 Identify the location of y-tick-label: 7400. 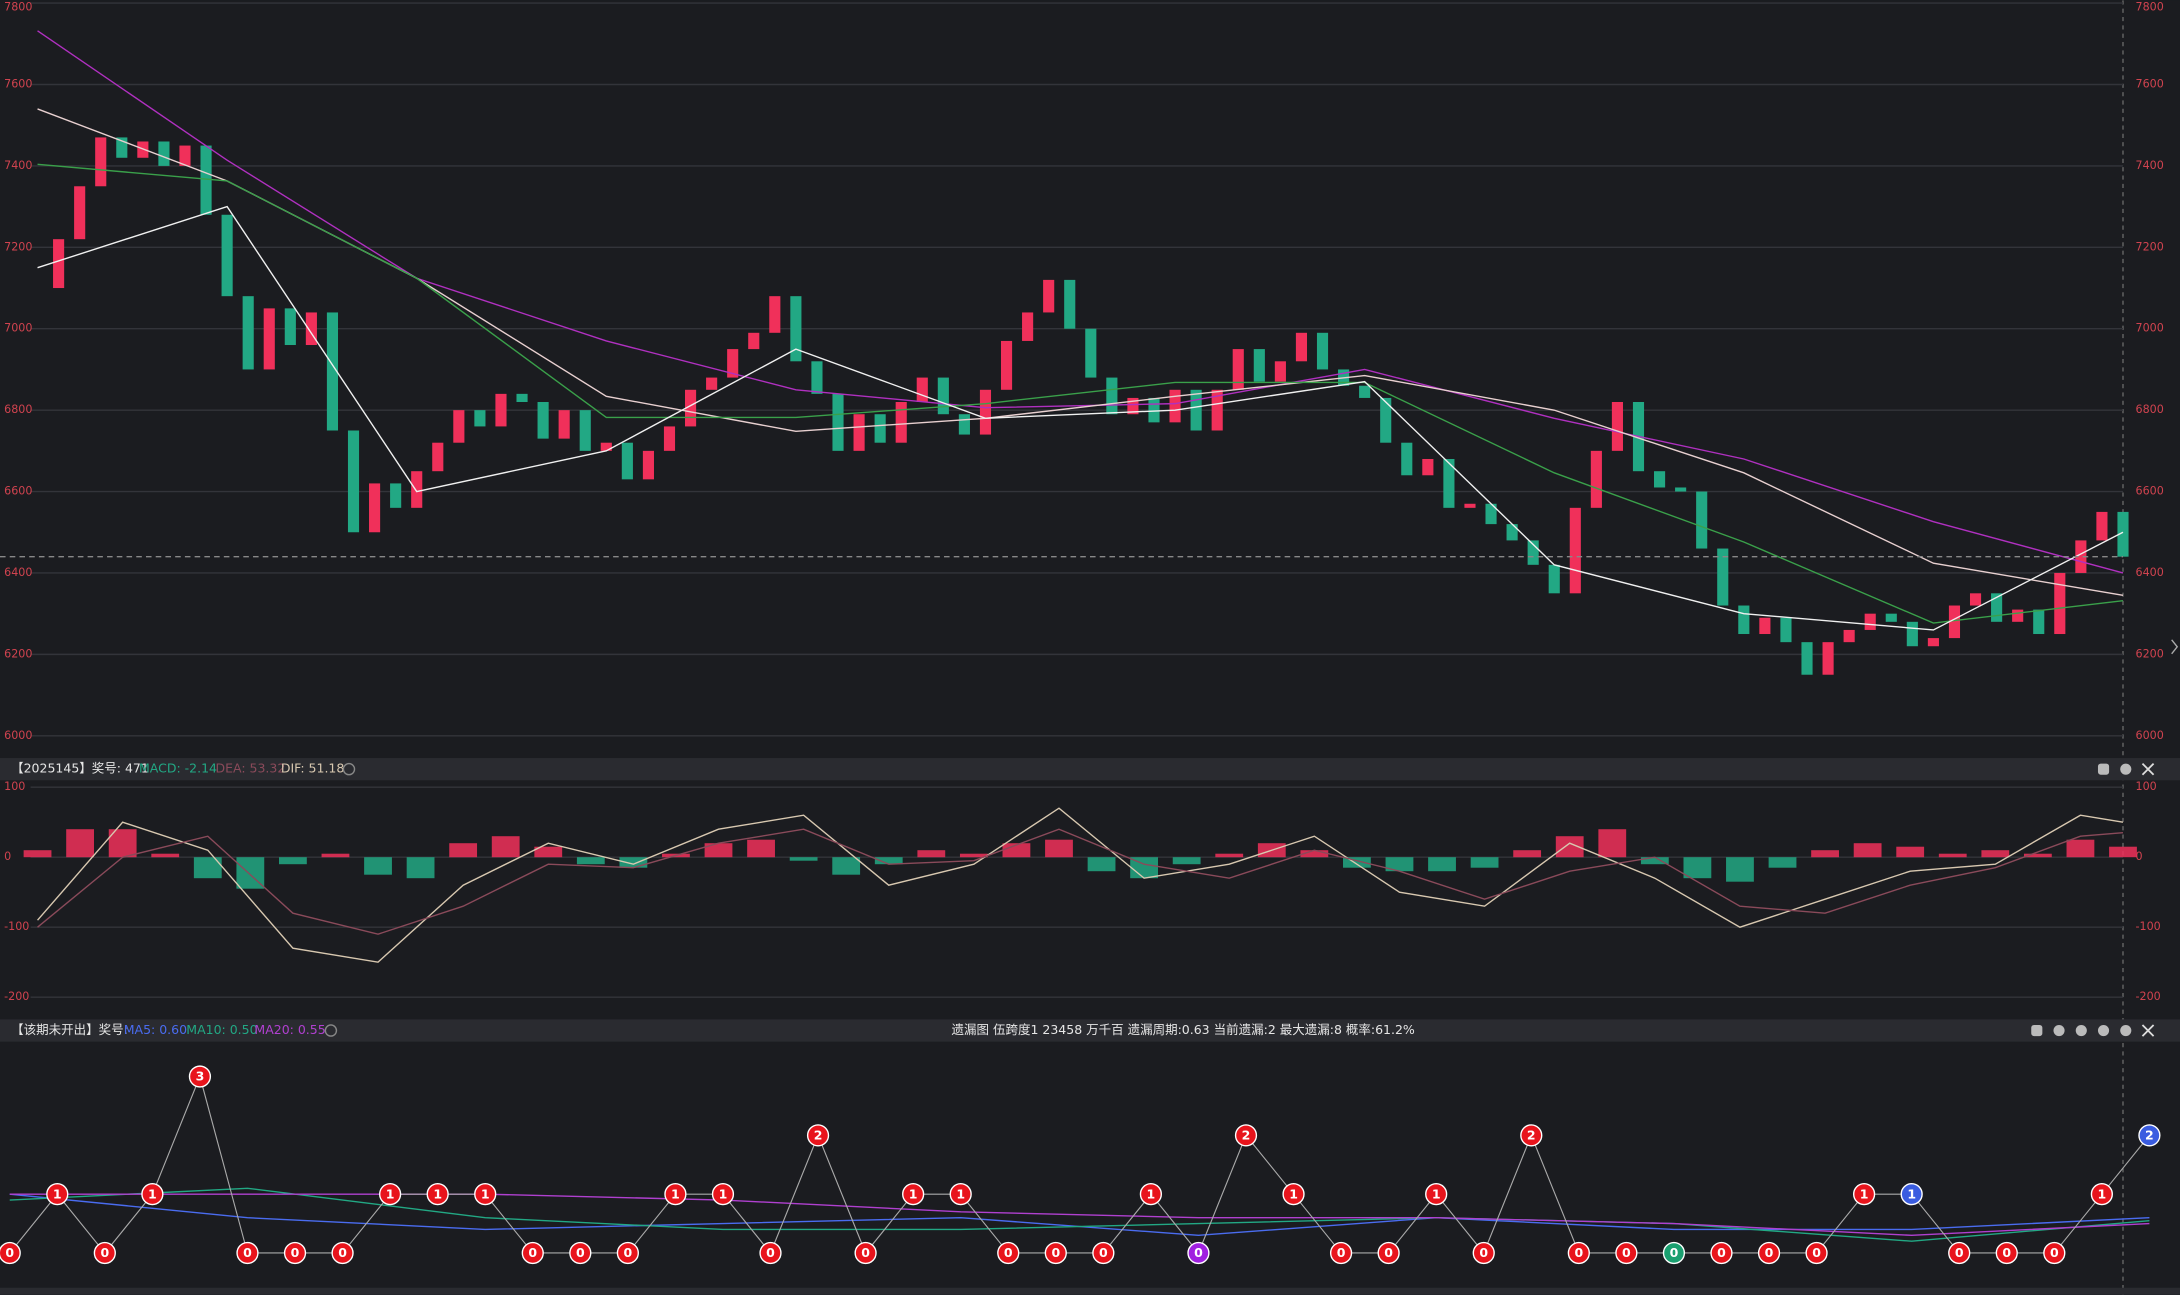
(18, 165).